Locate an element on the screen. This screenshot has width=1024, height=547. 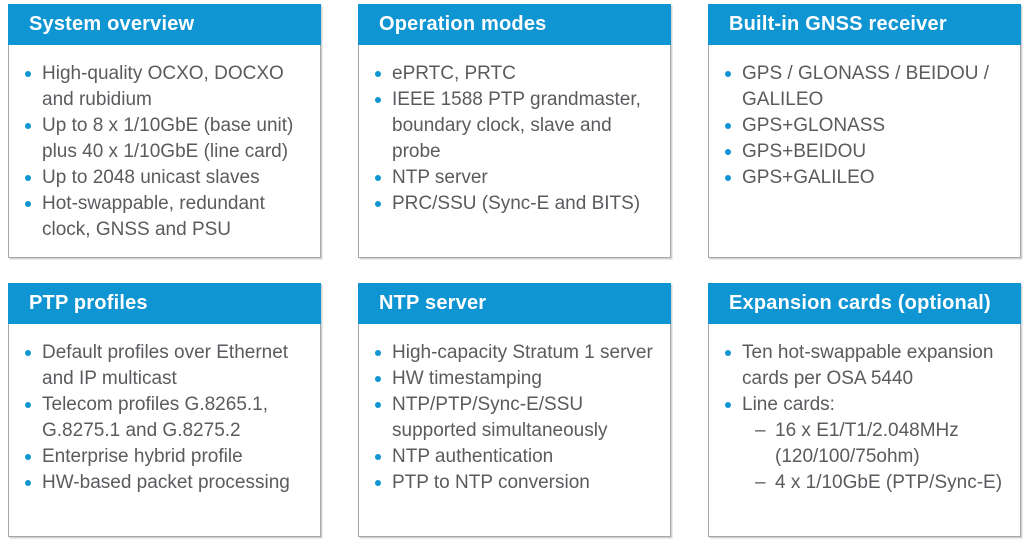
list-item-text: PRC/SSU (Sync-E and BITS) is located at coordinates (516, 203).